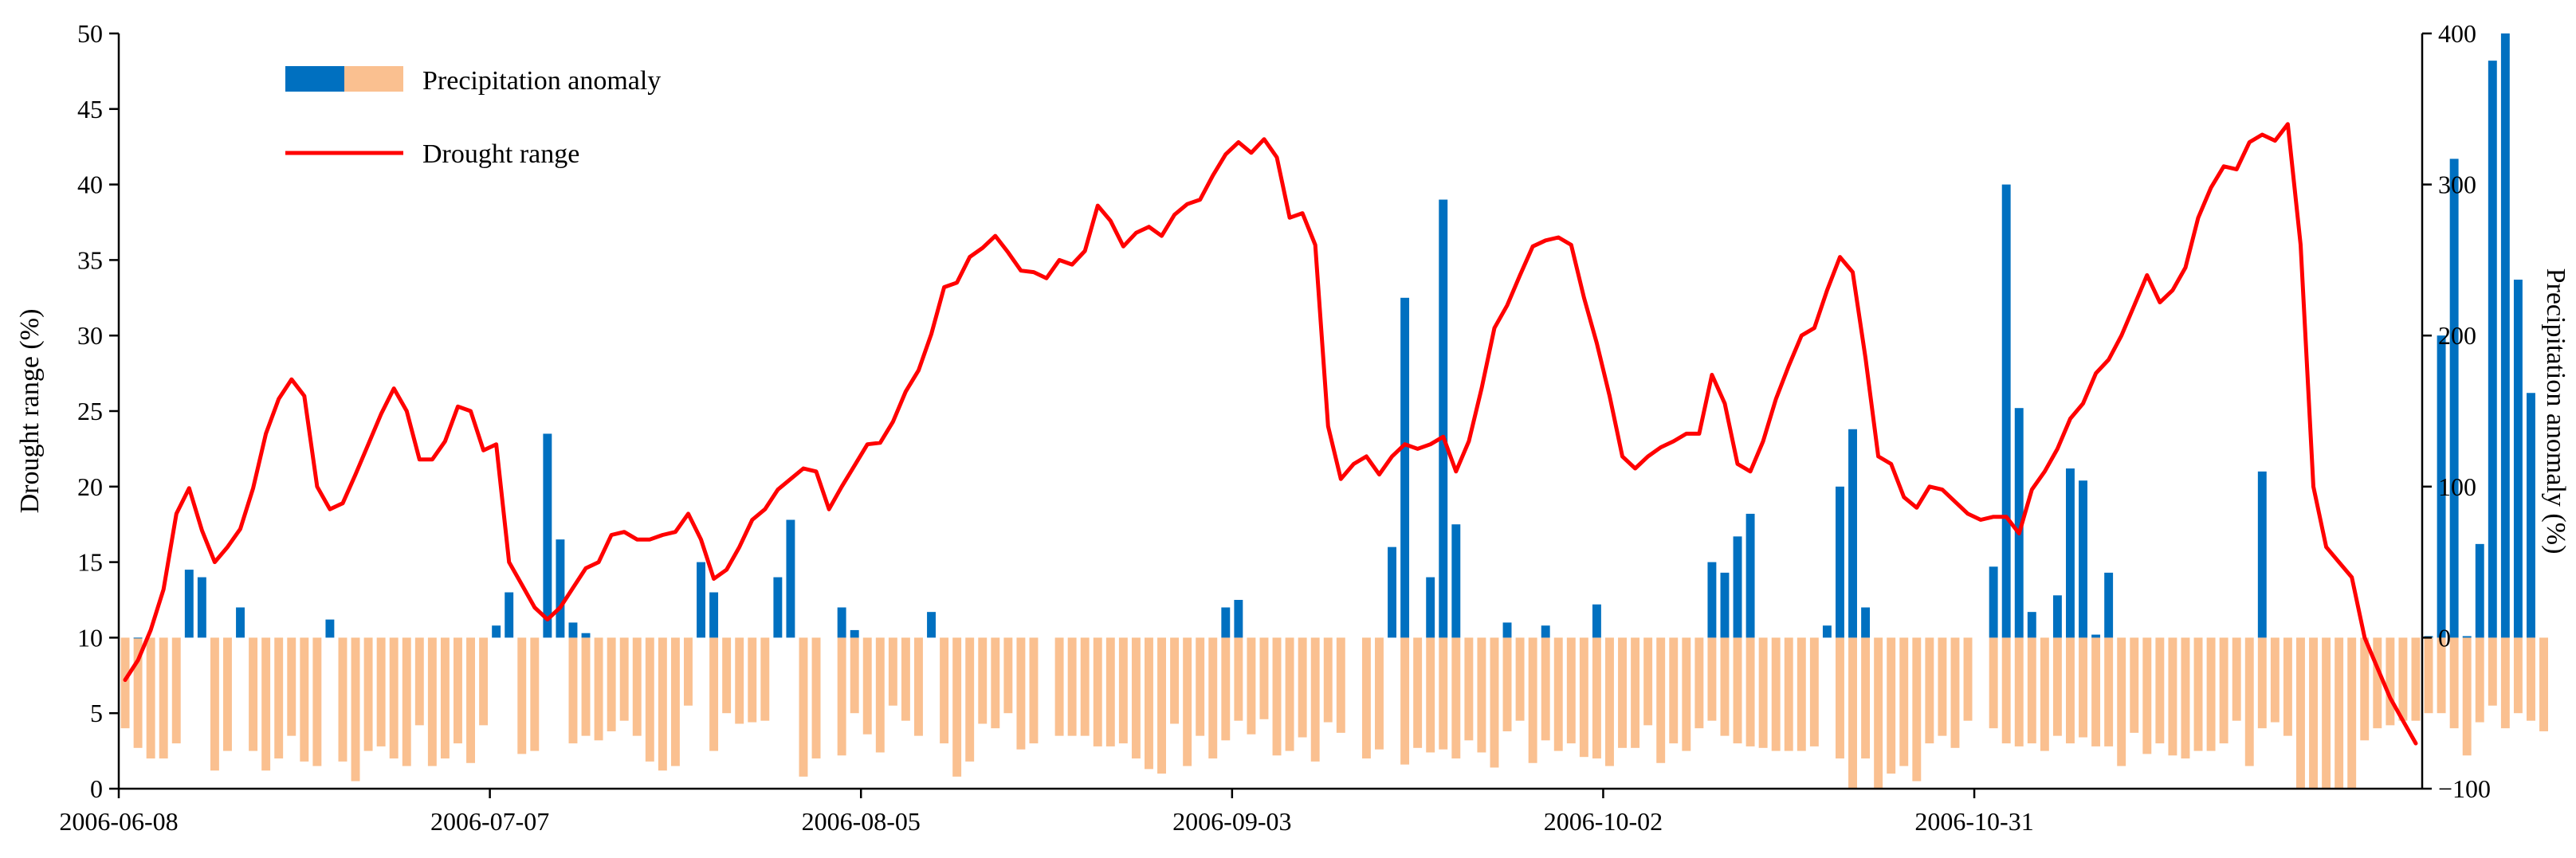 Image resolution: width=2576 pixels, height=858 pixels. I want to click on x-tick-label: 2006-09-03, so click(1231, 821).